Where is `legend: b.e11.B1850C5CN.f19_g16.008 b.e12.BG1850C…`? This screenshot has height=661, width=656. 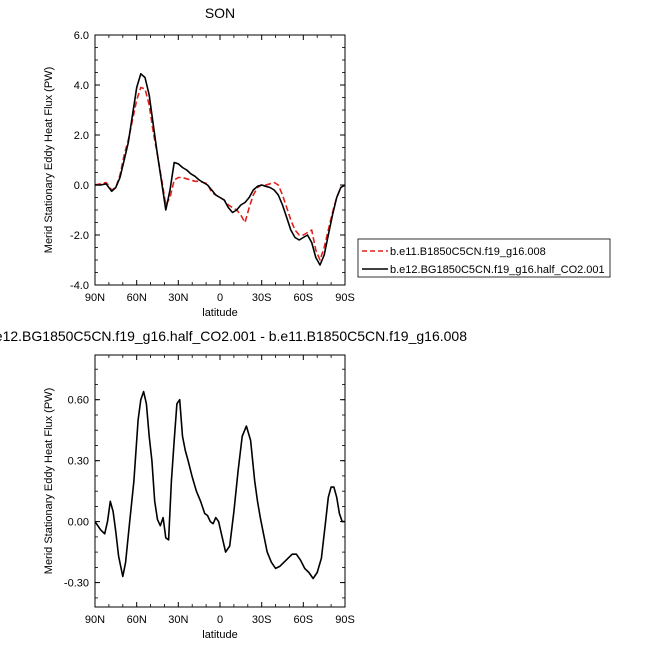 legend: b.e11.B1850C5CN.f19_g16.008 b.e12.BG1850C… is located at coordinates (484, 258).